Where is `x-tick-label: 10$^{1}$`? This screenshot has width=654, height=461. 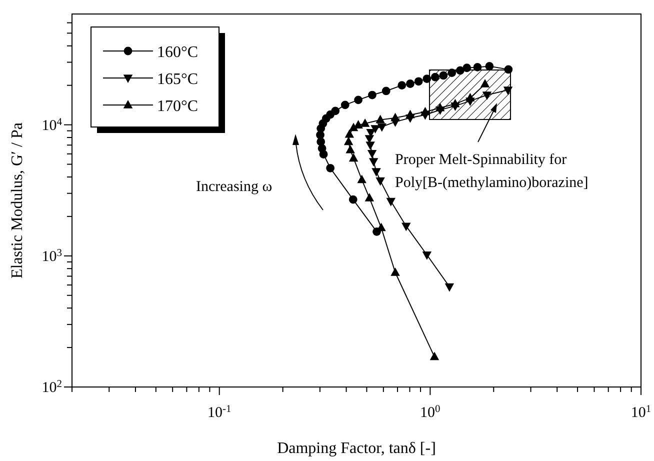 x-tick-label: 10$^{1}$ is located at coordinates (641, 412).